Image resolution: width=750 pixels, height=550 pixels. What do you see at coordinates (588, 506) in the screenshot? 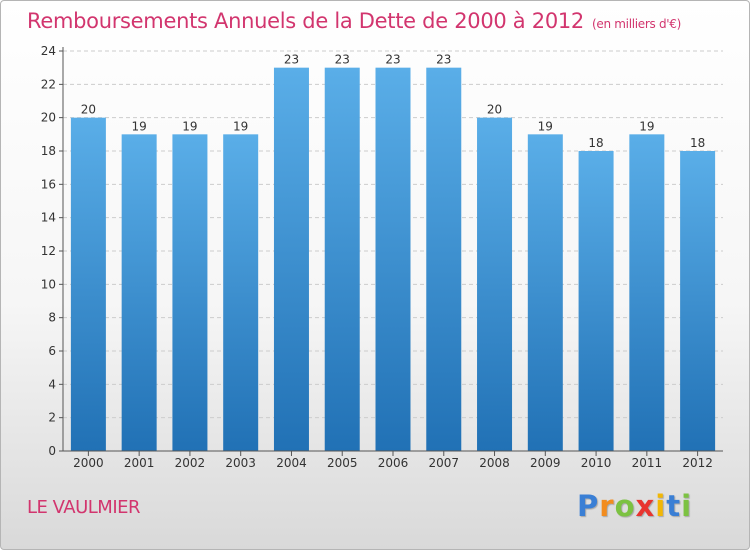
I see `logo-letter: P` at bounding box center [588, 506].